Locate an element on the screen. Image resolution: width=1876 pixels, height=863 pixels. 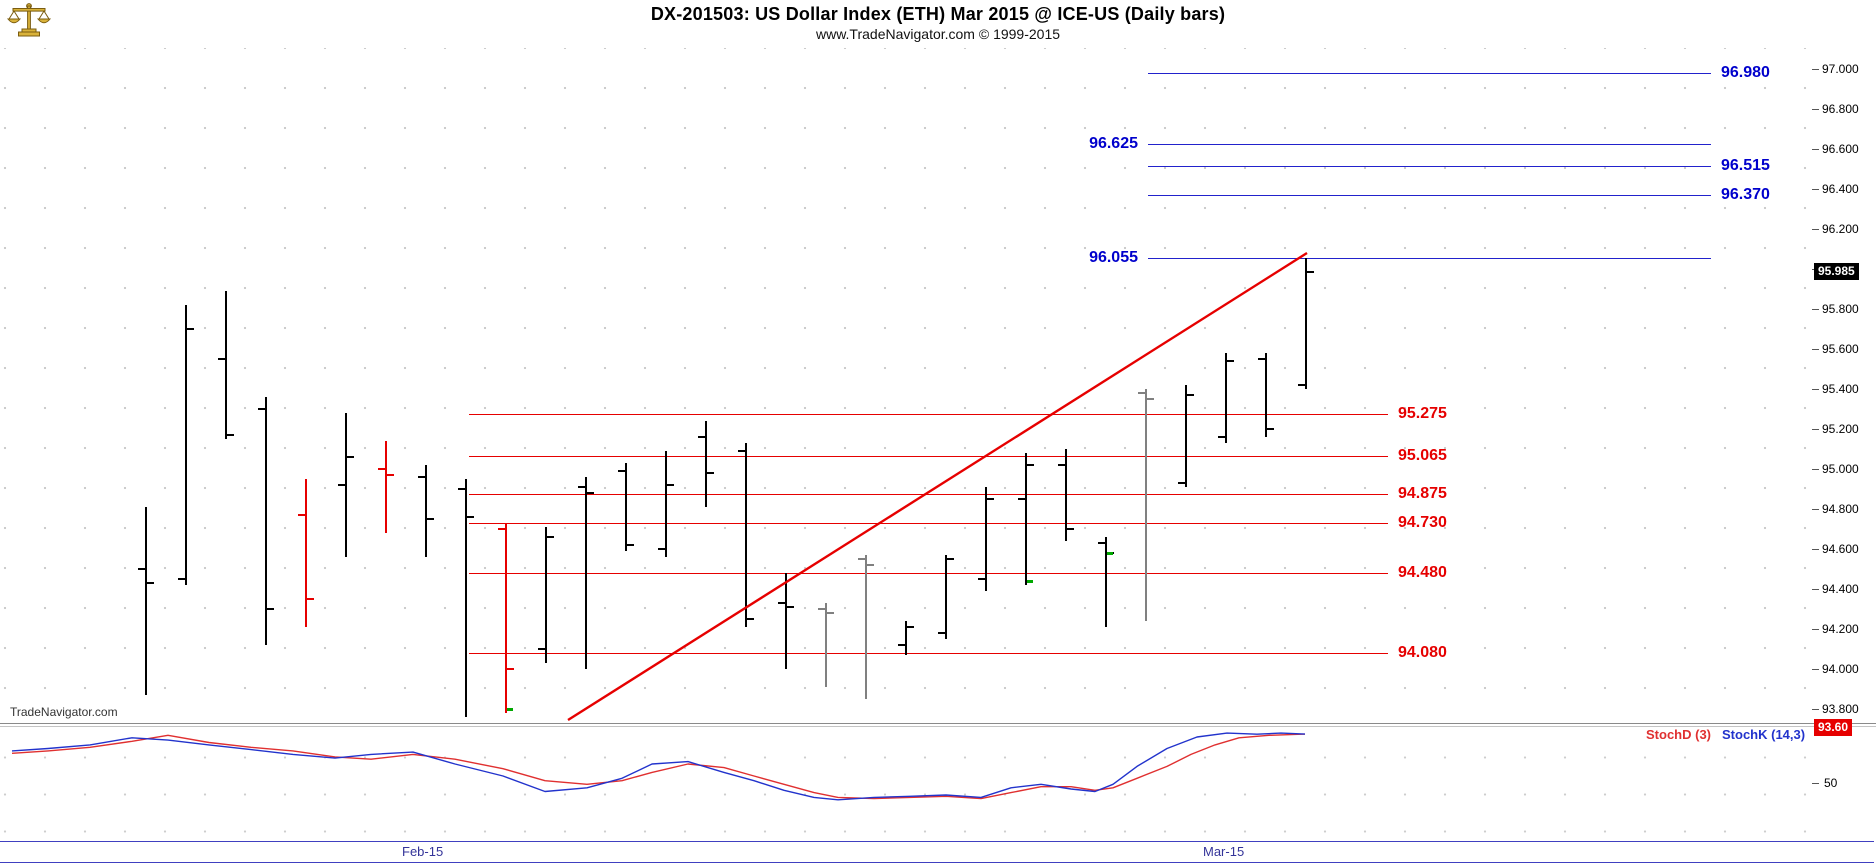
price-axis-label: 94.800 is located at coordinates (1840, 509).